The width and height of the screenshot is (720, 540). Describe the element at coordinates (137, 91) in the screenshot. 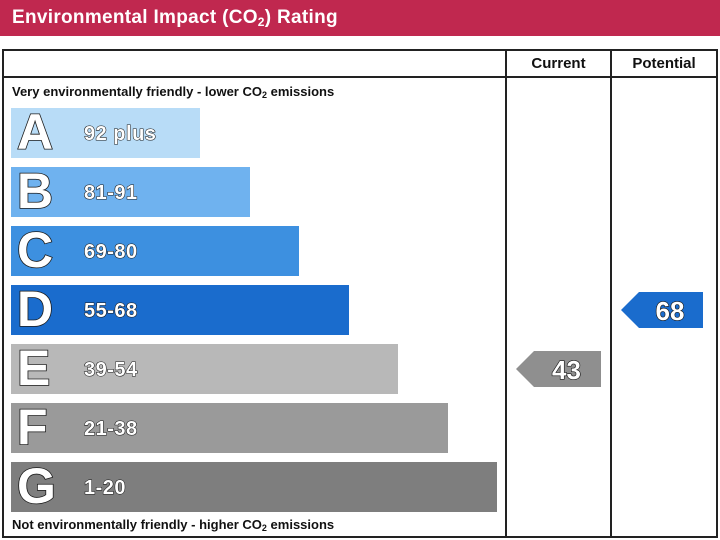

I see `top-caption-prefix: Very environmentally friendly - lower CO` at that location.